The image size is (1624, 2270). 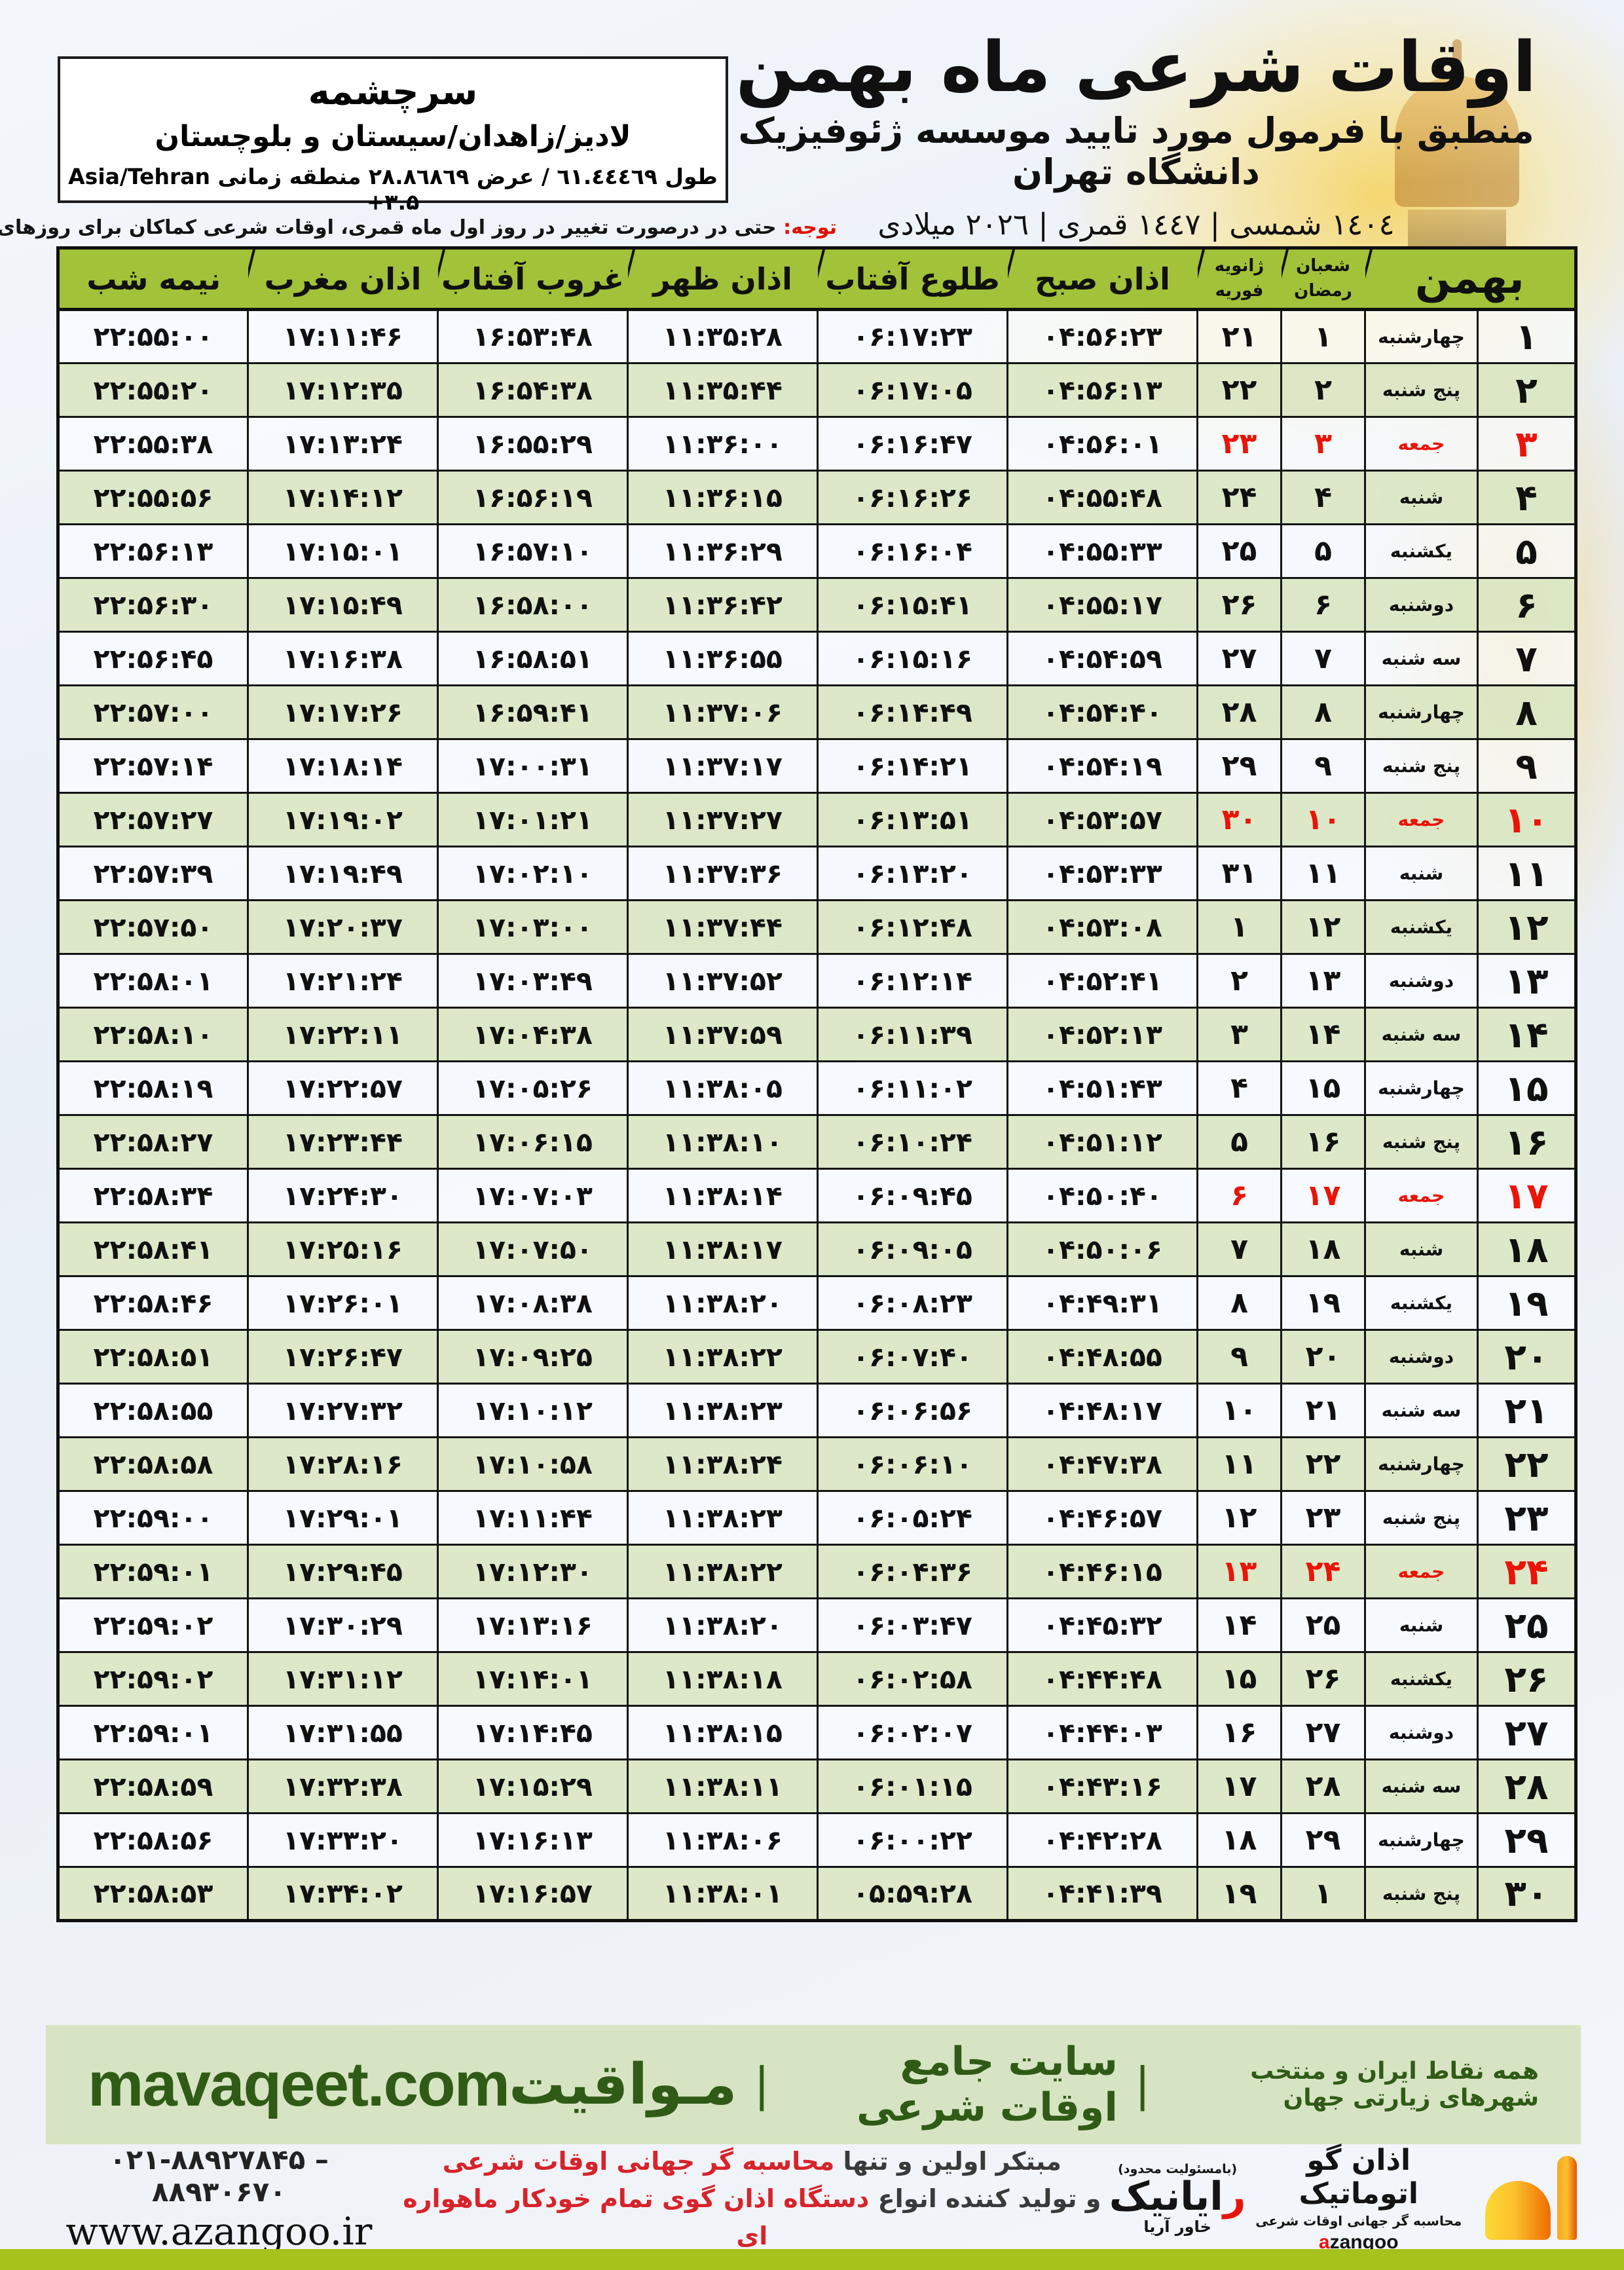 I want to click on azan-sobh-cell: ۰۴:۴۶:۵۷, so click(x=1102, y=1518).